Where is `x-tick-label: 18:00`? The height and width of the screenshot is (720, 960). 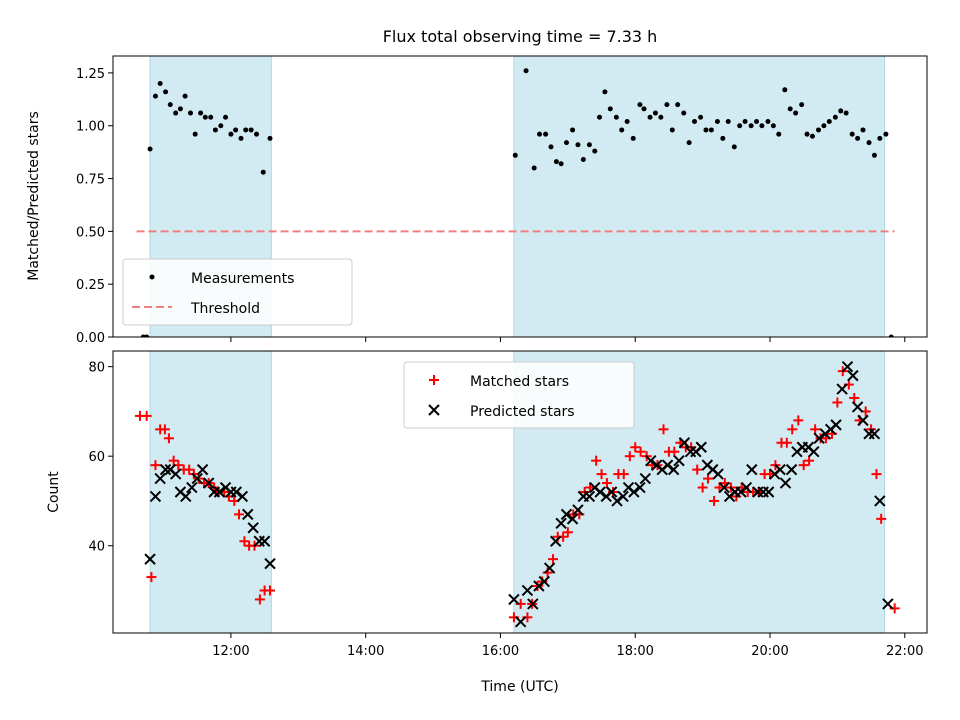
x-tick-label: 18:00 is located at coordinates (634, 651).